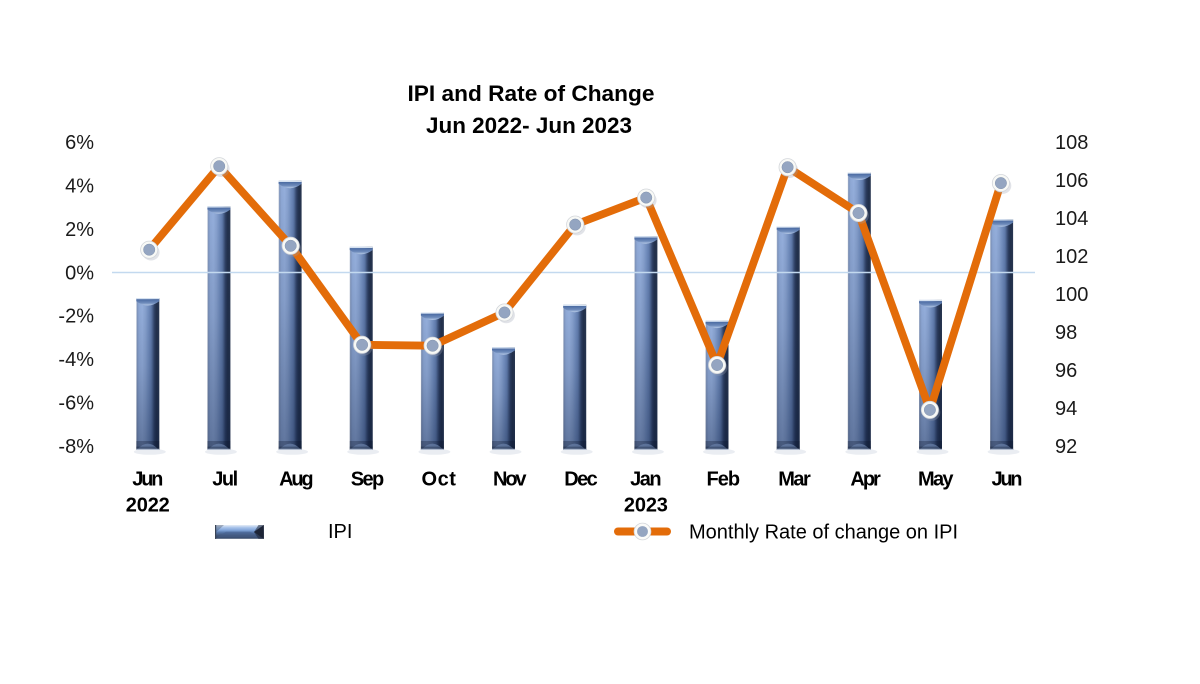 The image size is (1200, 684). Describe the element at coordinates (225, 480) in the screenshot. I see `svg-text: Jul` at that location.